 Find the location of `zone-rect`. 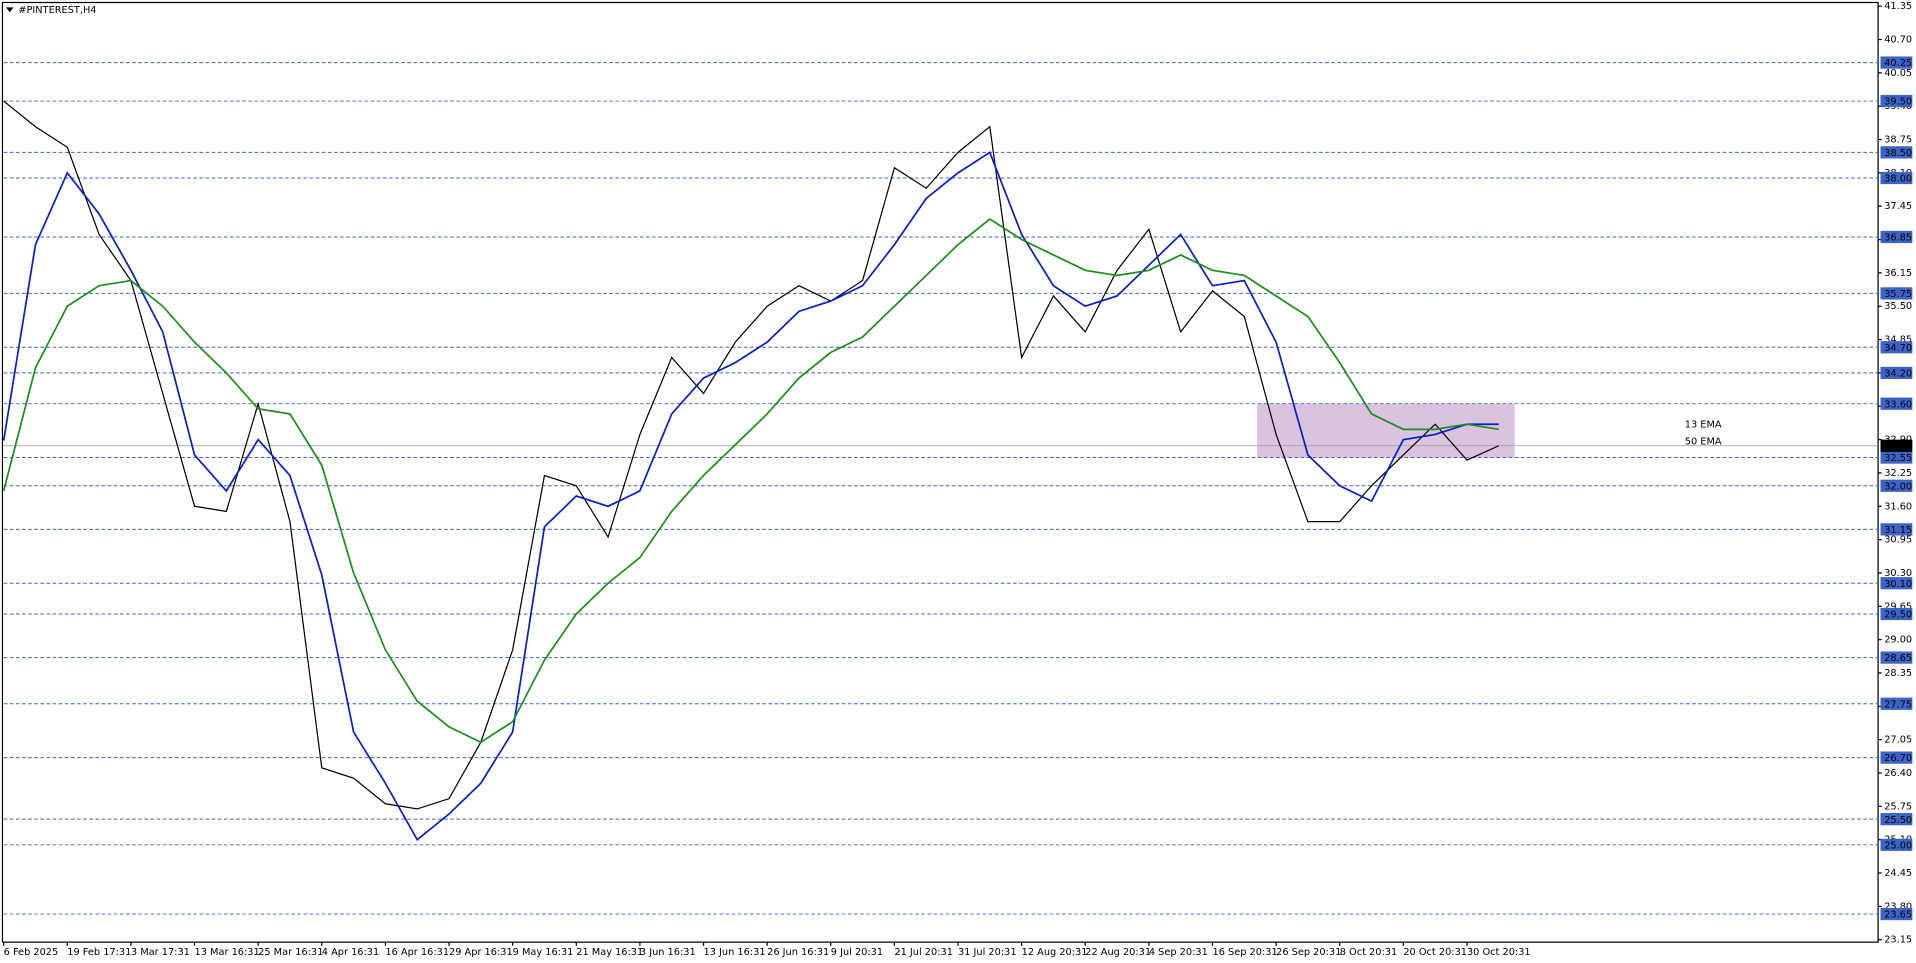

zone-rect is located at coordinates (1386, 430).